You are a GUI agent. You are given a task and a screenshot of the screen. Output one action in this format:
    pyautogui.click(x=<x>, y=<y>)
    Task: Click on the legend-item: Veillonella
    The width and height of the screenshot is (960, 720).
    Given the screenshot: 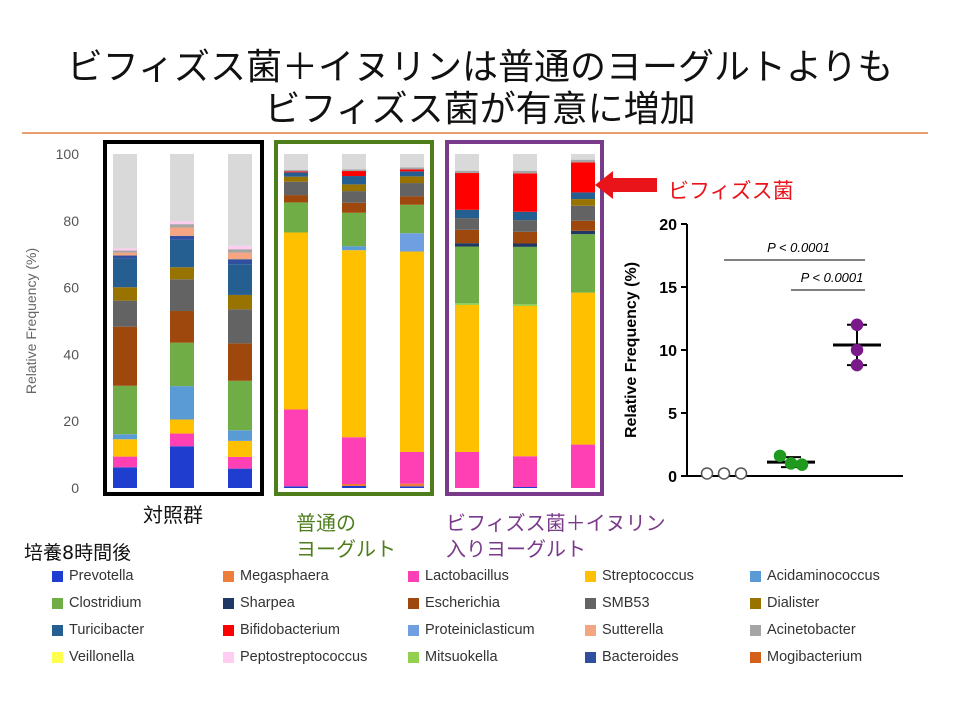 What is the action you would take?
    pyautogui.click(x=93, y=657)
    